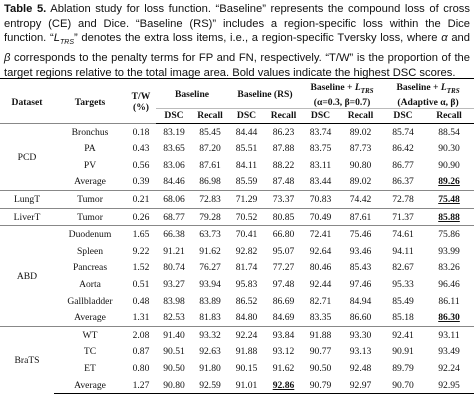 The height and width of the screenshot is (412, 474). What do you see at coordinates (321, 217) in the screenshot?
I see `value-cell: 70.49` at bounding box center [321, 217].